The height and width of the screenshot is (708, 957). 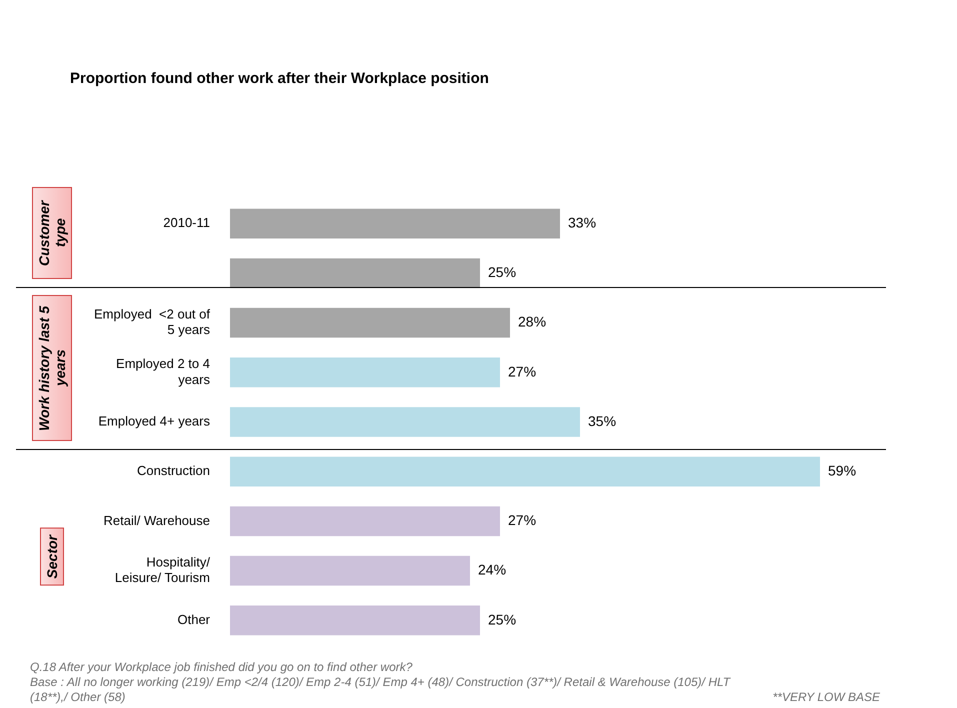 What do you see at coordinates (154, 421) in the screenshot?
I see `y-tick-label: Employed 4+ years` at bounding box center [154, 421].